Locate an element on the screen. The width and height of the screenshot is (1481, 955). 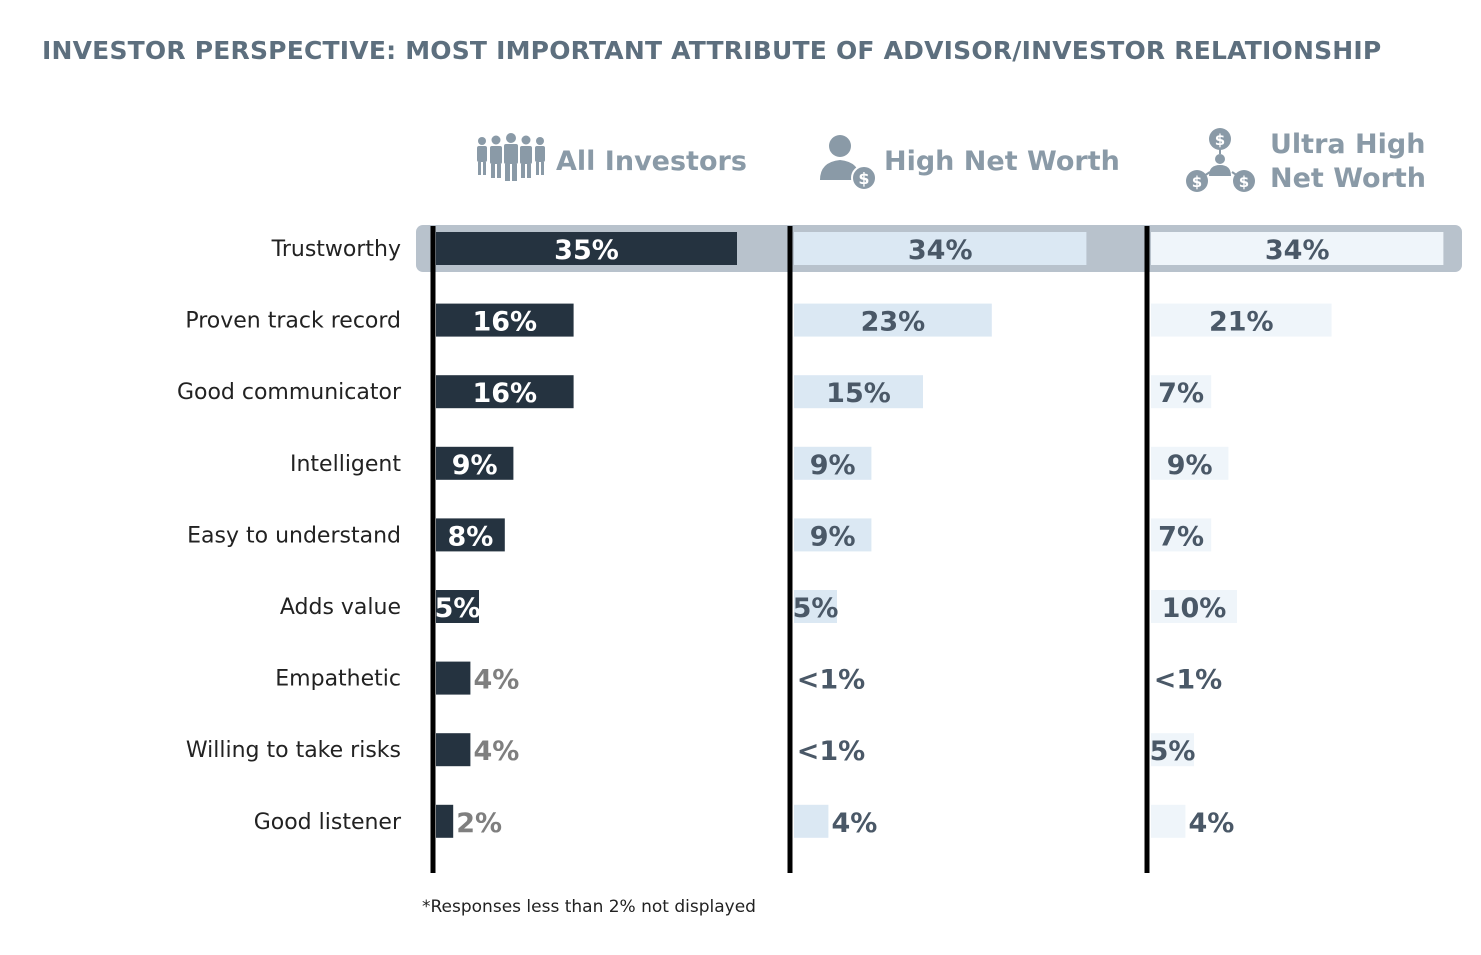
bar-high-net-worth-adds-value is located at coordinates (815, 606).